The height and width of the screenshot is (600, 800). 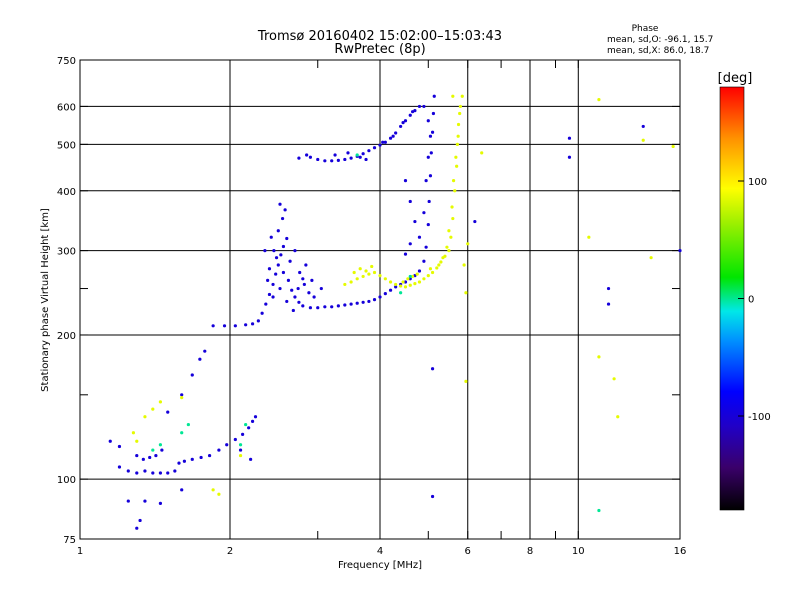 What do you see at coordinates (66, 145) in the screenshot?
I see `y-tick-label: 500` at bounding box center [66, 145].